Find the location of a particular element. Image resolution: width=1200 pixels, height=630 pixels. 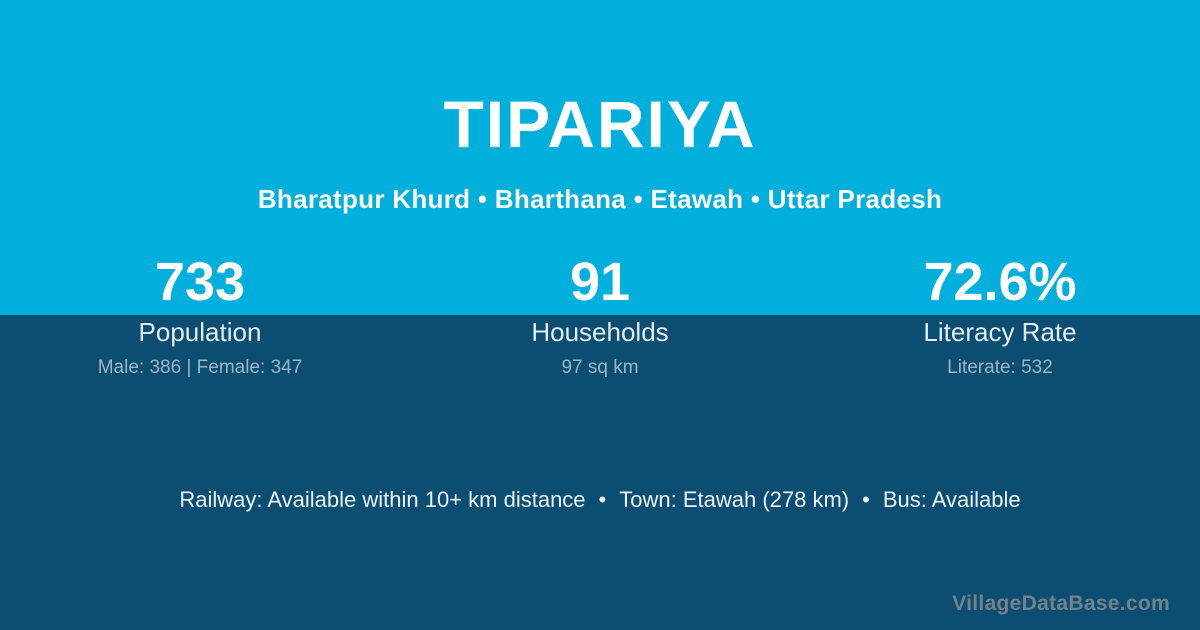

village-title: TIPARIYA is located at coordinates (600, 124).